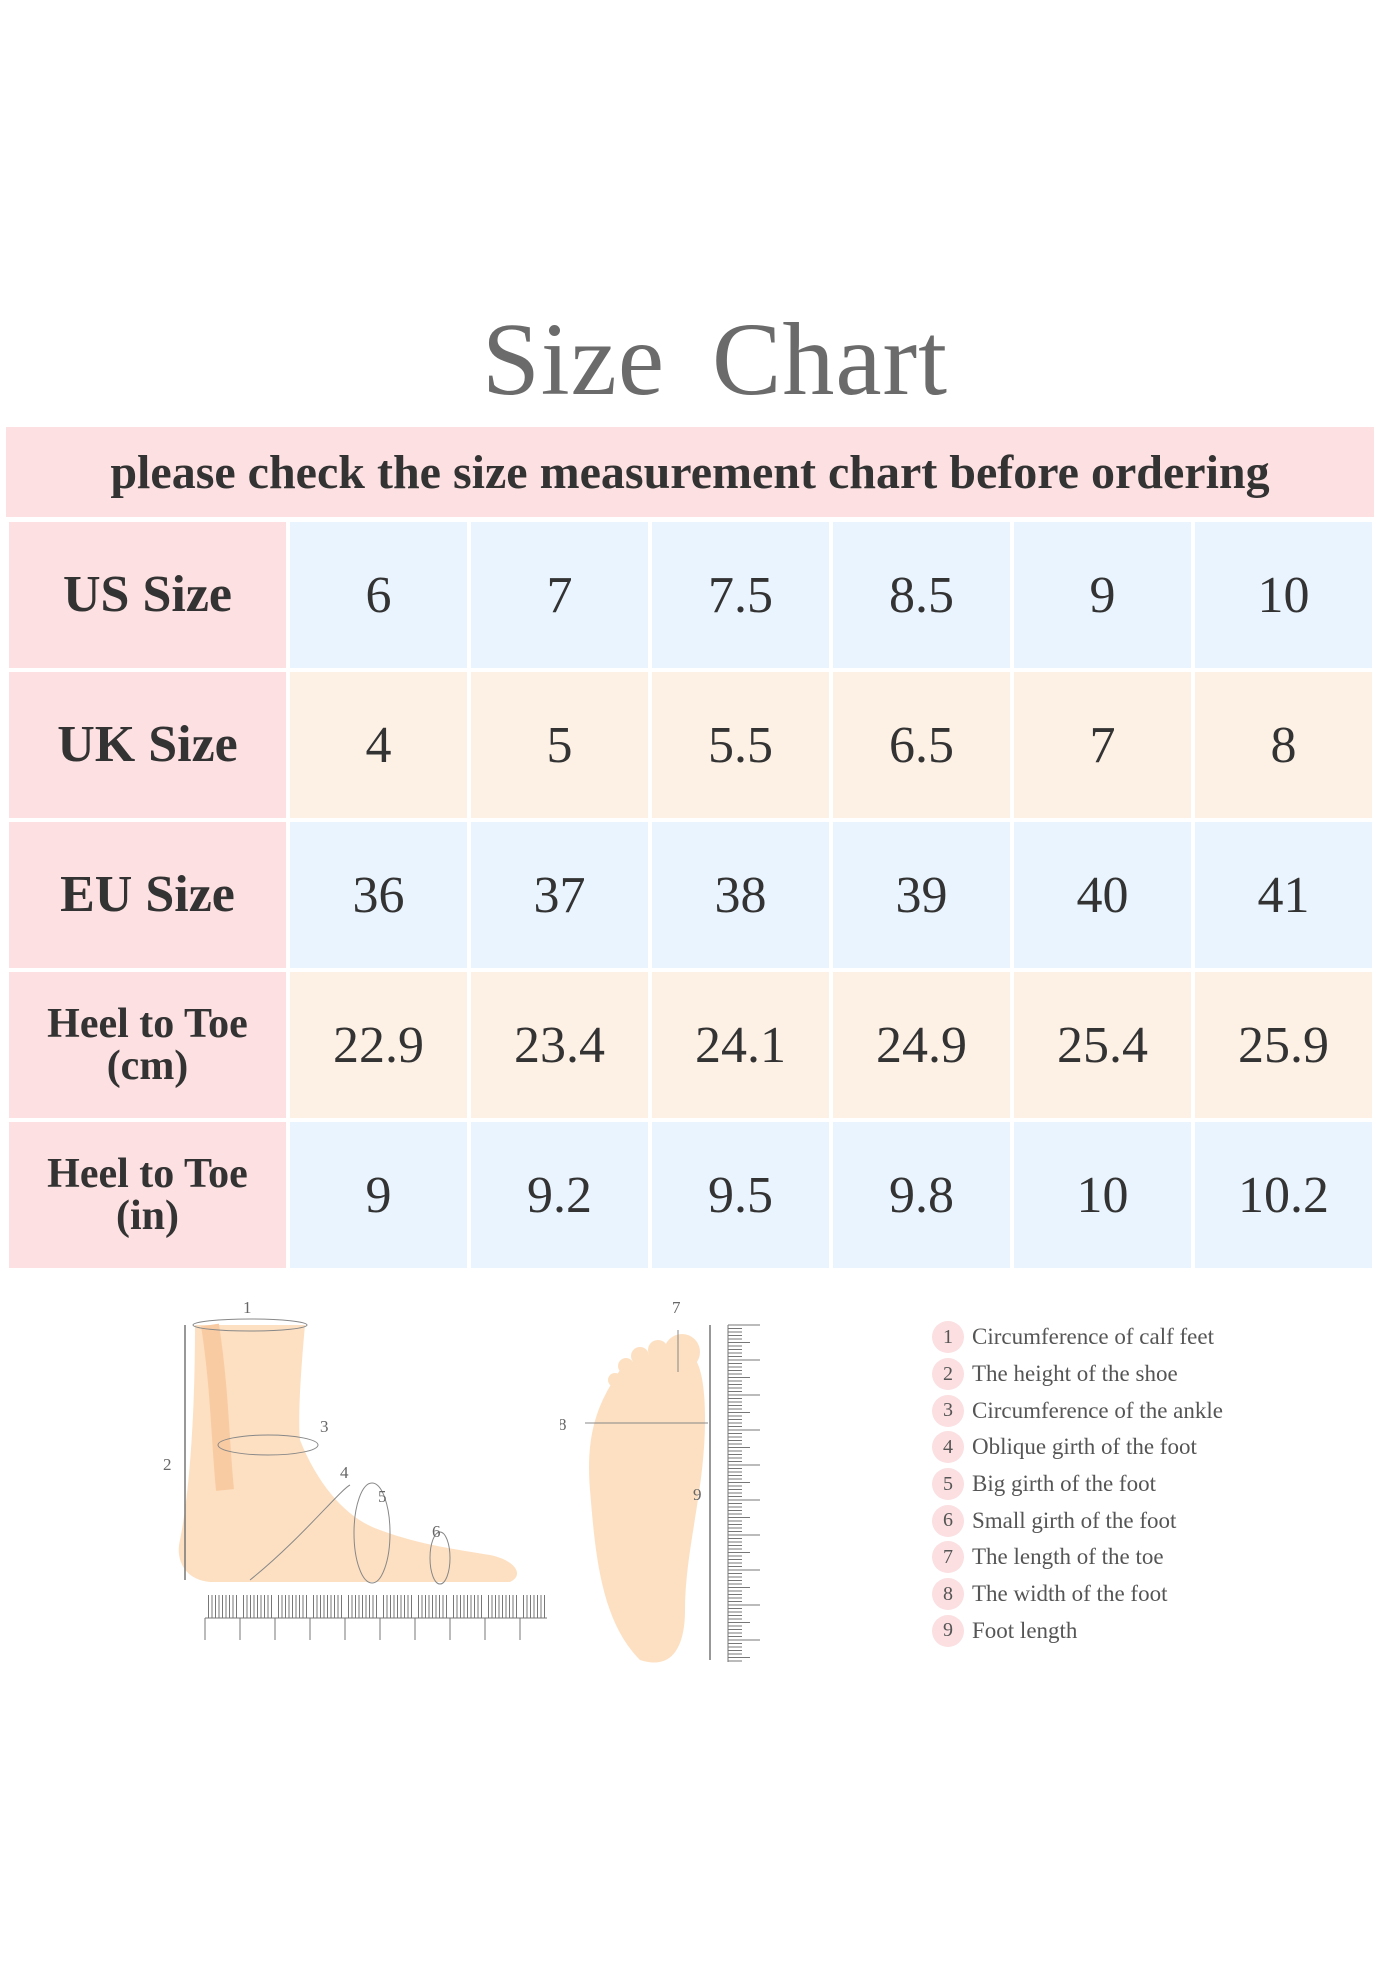 Image resolution: width=1380 pixels, height=1986 pixels. What do you see at coordinates (147, 1216) in the screenshot?
I see `row-label-line2: (in)` at bounding box center [147, 1216].